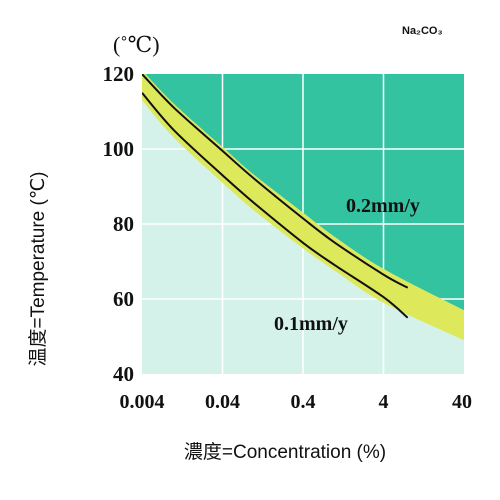 The height and width of the screenshot is (500, 500). I want to click on x-tick-label: 0.004, so click(142, 402).